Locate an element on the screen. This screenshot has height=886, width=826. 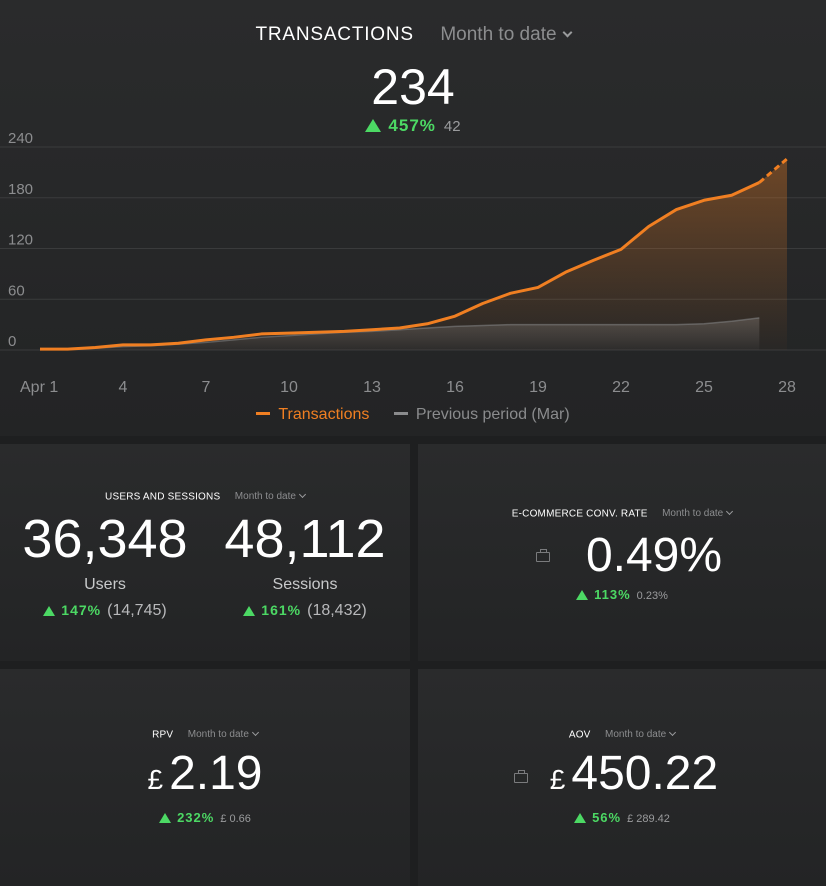
x-tick-label: 25 is located at coordinates (704, 387).